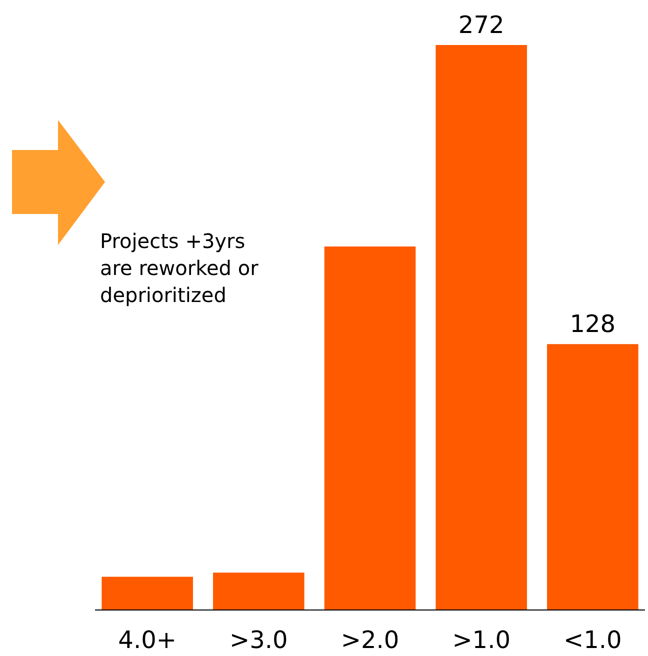 The height and width of the screenshot is (656, 648). What do you see at coordinates (481, 25) in the screenshot?
I see `data-label: 272` at bounding box center [481, 25].